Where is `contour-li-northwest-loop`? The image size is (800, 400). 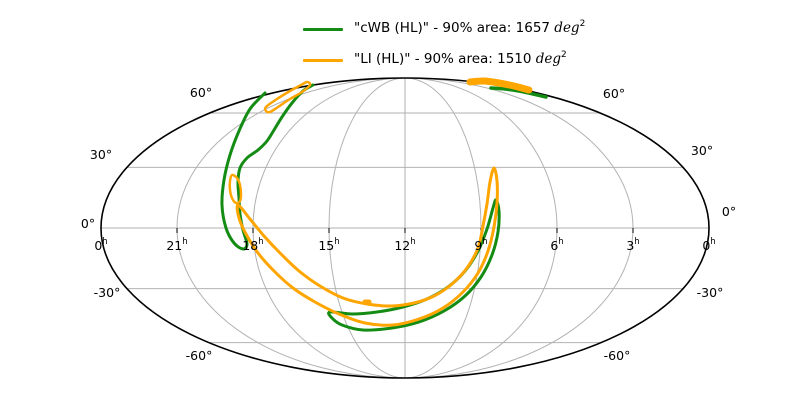 contour-li-northwest-loop is located at coordinates (287, 97).